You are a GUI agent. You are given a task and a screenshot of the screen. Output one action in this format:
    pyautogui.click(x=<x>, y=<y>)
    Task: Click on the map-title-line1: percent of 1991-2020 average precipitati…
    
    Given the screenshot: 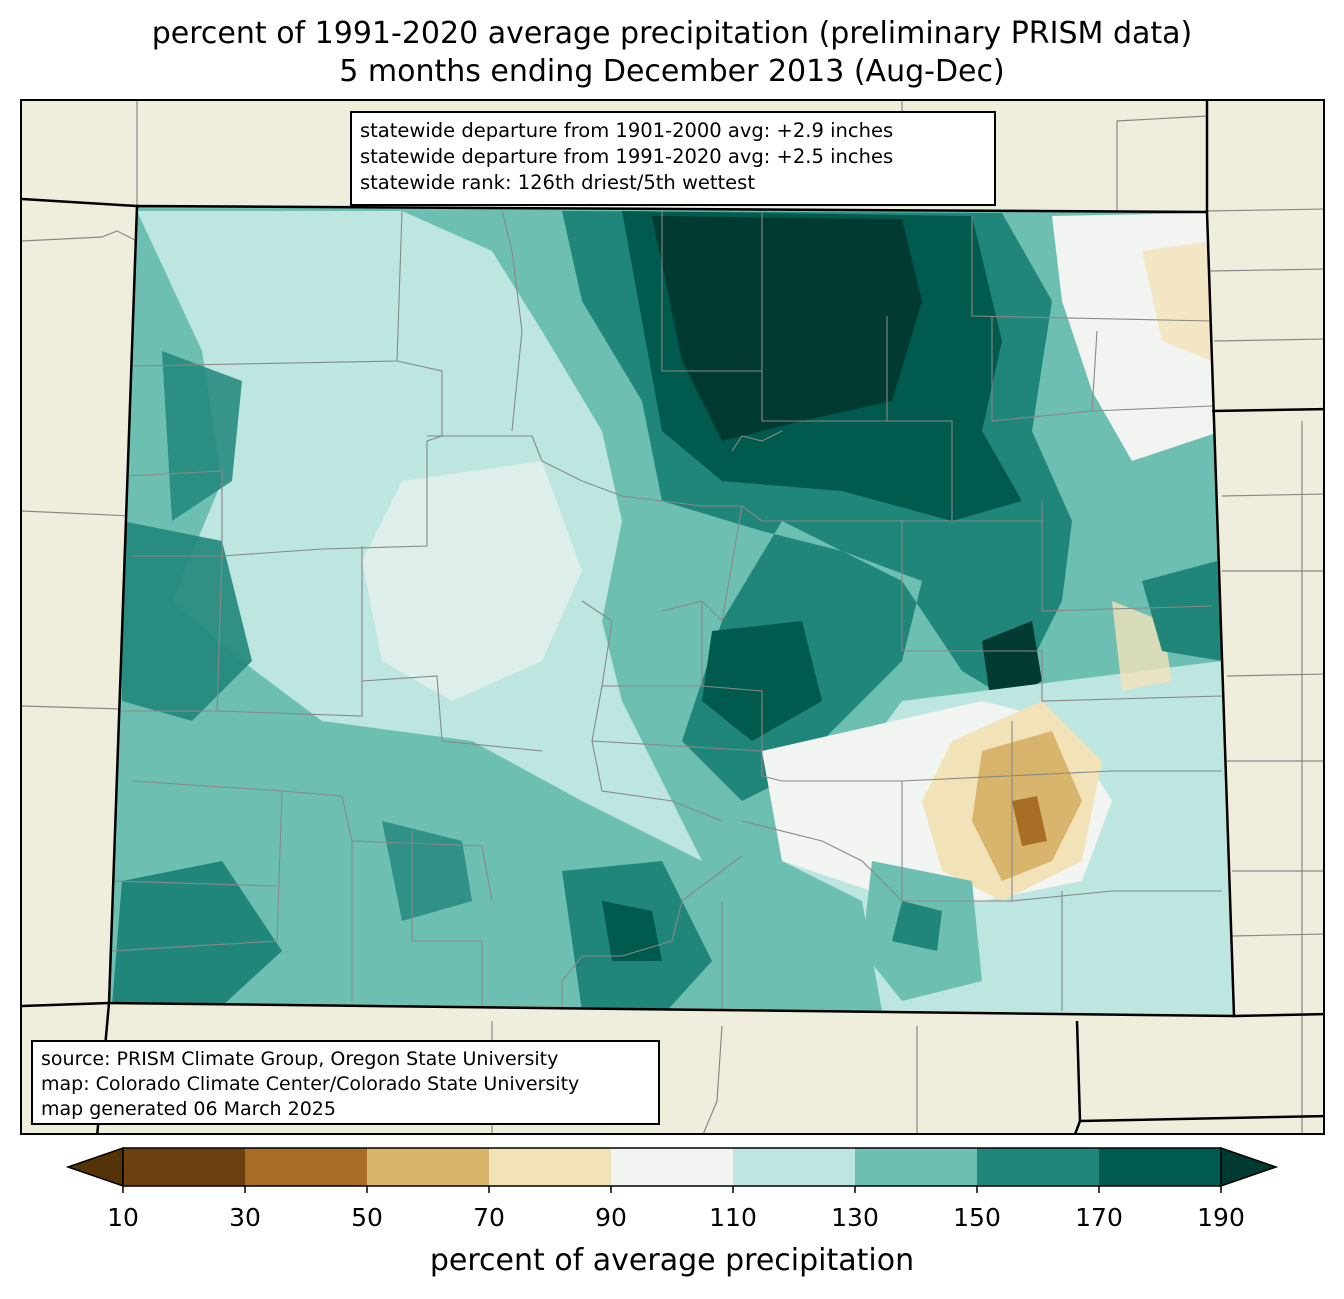 What is the action you would take?
    pyautogui.click(x=672, y=33)
    